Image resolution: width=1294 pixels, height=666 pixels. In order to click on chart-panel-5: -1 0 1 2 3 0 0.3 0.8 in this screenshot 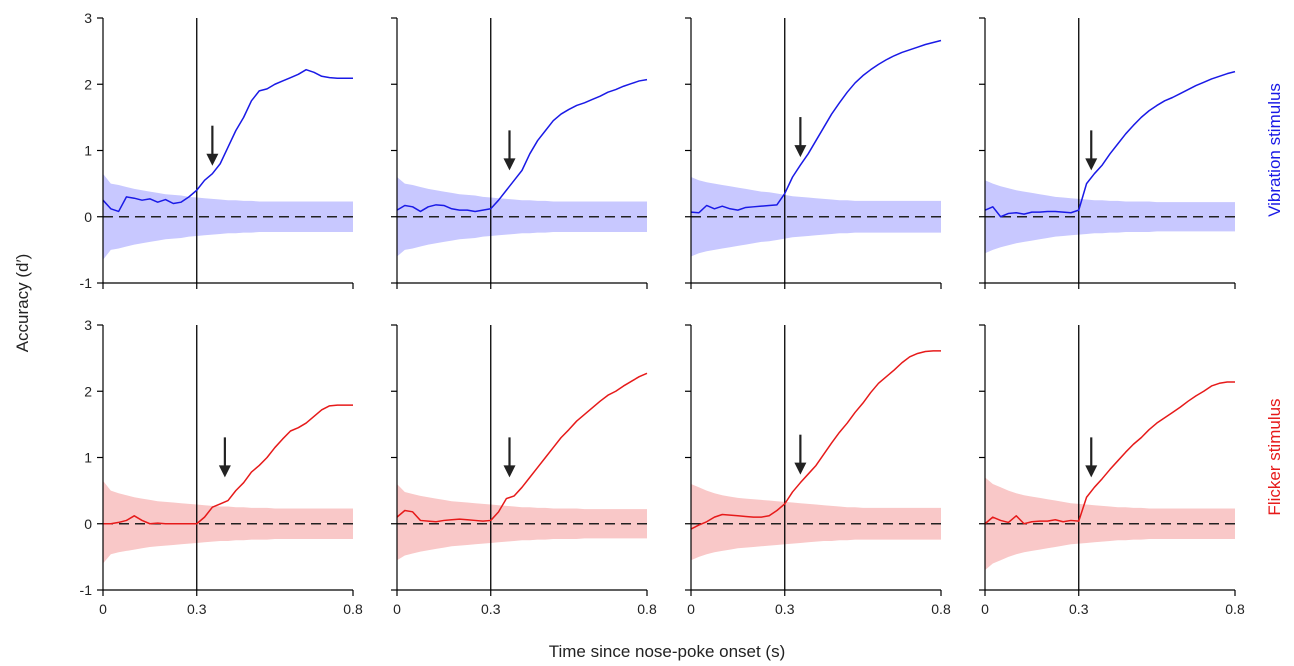, I will do `click(221, 467)`.